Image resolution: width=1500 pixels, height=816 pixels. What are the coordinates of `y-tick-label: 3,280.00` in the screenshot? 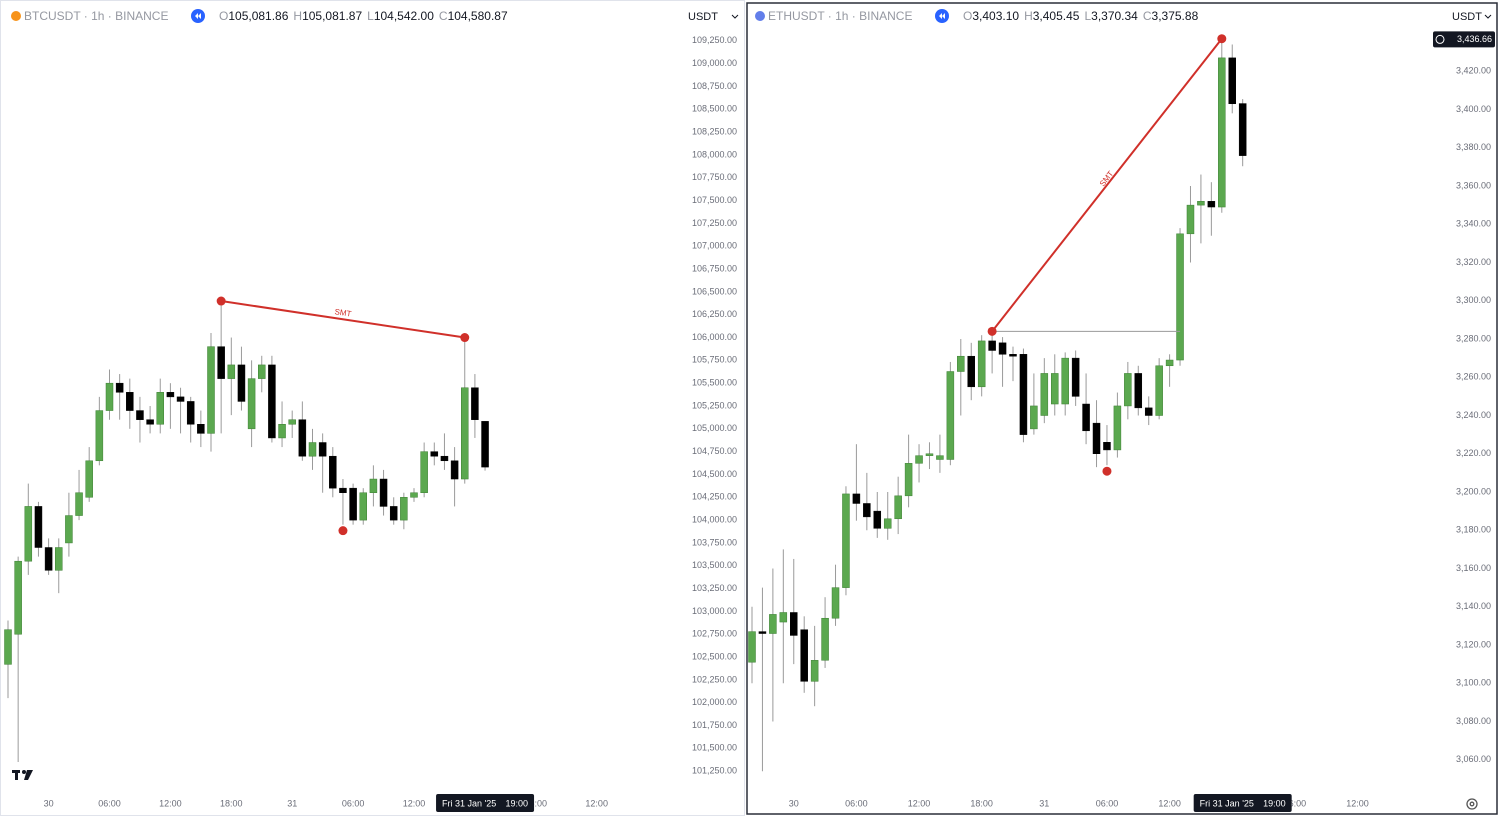 It's located at (1473, 338).